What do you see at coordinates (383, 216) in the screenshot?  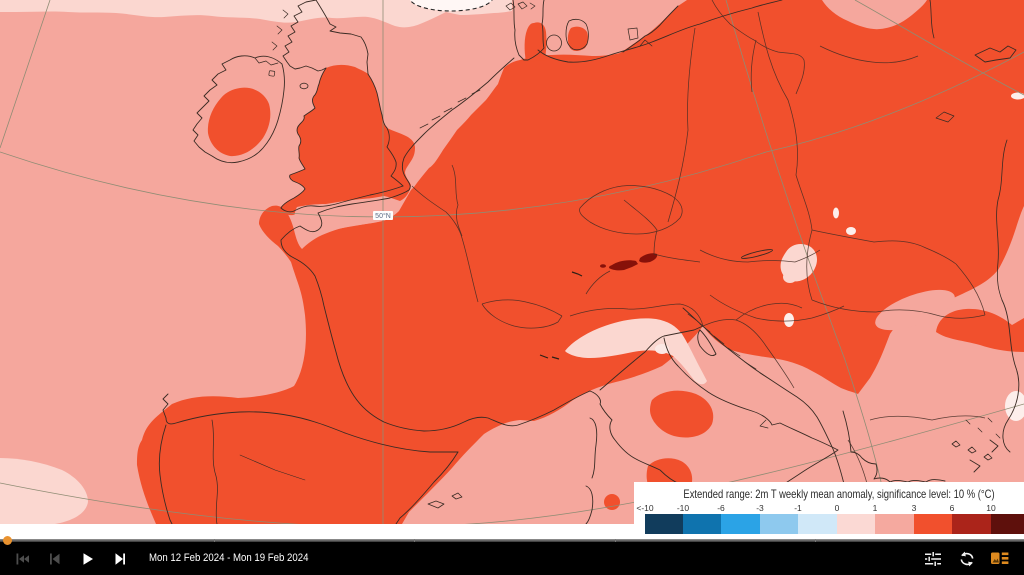 I see `svg-text: 50°N` at bounding box center [383, 216].